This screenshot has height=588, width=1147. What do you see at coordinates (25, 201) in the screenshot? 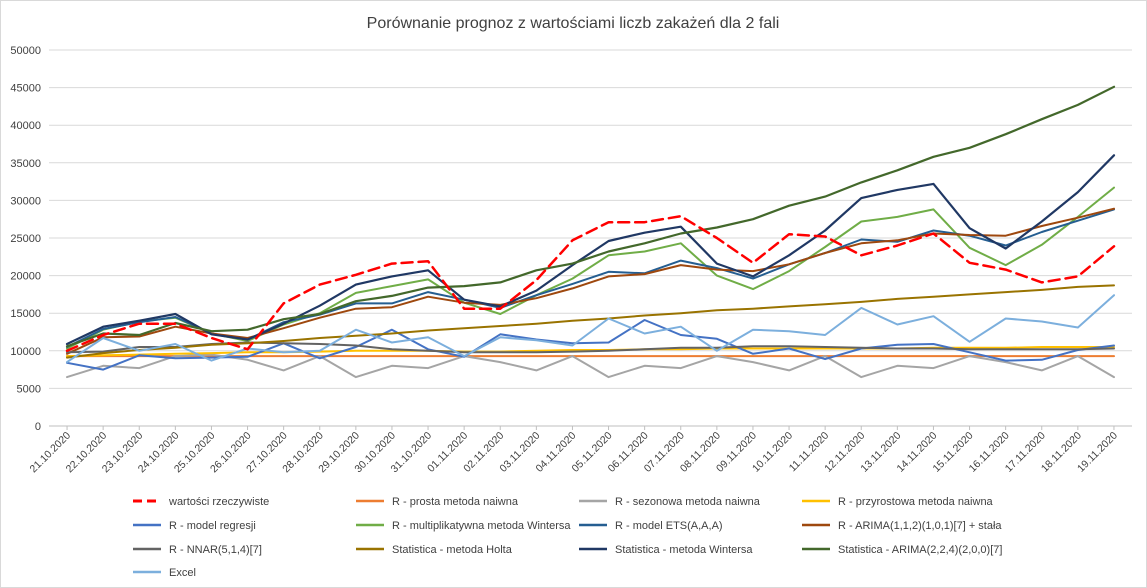
I see `y-tick-label: 30000` at bounding box center [25, 201].